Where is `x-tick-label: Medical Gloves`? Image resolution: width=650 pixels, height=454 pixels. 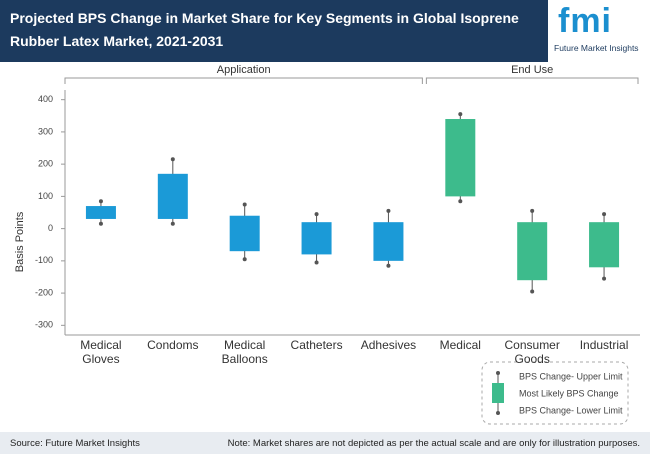
x-tick-label: Medical Gloves is located at coordinates (101, 352).